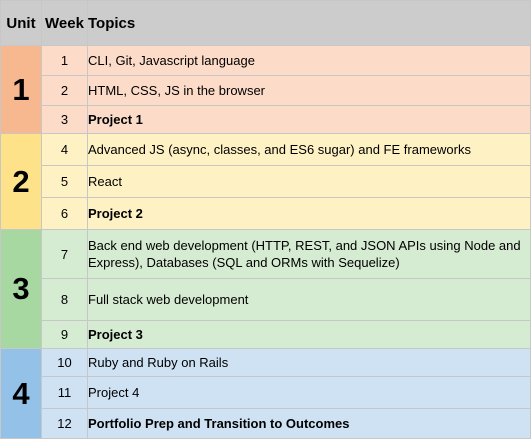  I want to click on topic-cell: CLI, Git, Javascript language, so click(309, 60).